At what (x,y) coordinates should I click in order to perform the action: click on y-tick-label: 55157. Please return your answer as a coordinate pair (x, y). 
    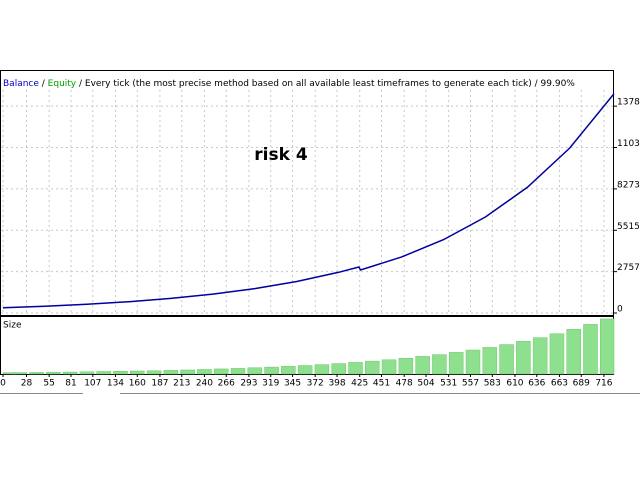
    Looking at the image, I should click on (628, 227).